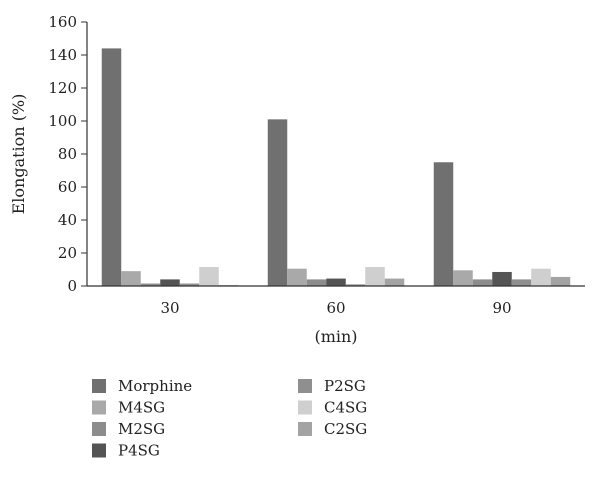 The height and width of the screenshot is (482, 603). What do you see at coordinates (67, 220) in the screenshot?
I see `y-tick-label: 40` at bounding box center [67, 220].